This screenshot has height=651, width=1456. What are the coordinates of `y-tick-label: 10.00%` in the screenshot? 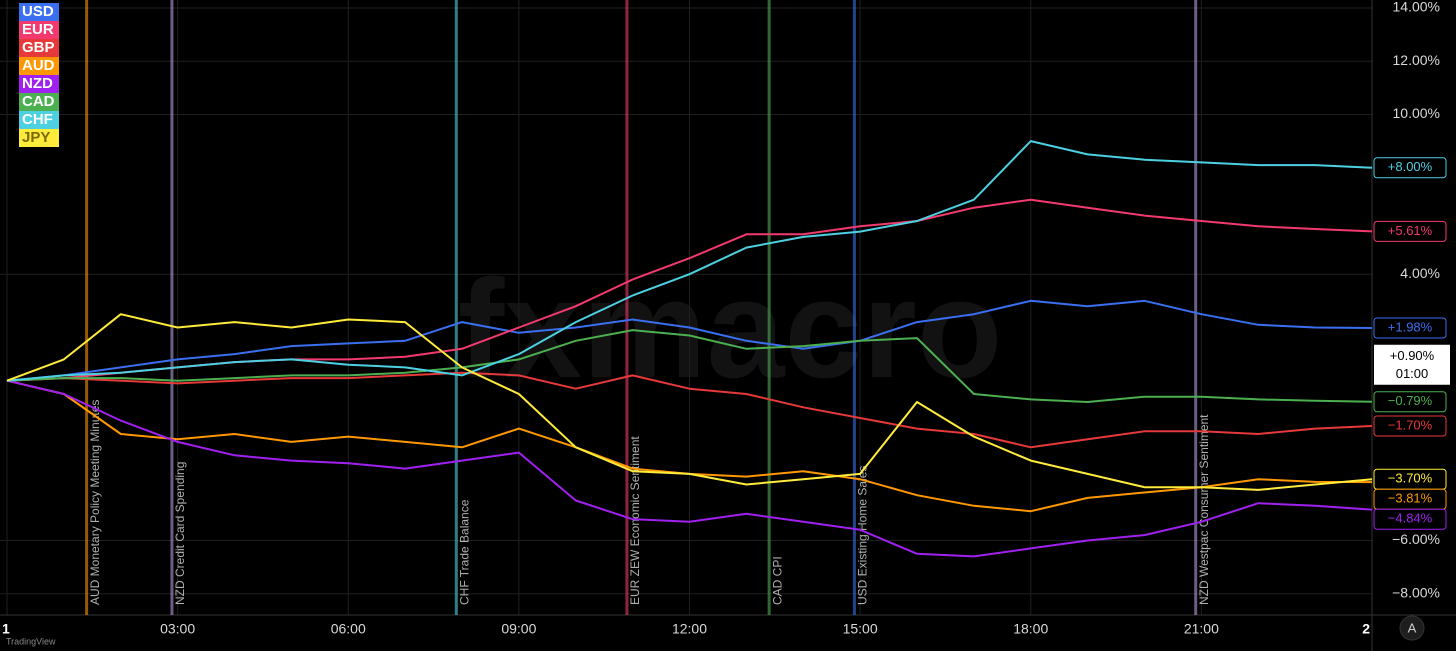 It's located at (1416, 113).